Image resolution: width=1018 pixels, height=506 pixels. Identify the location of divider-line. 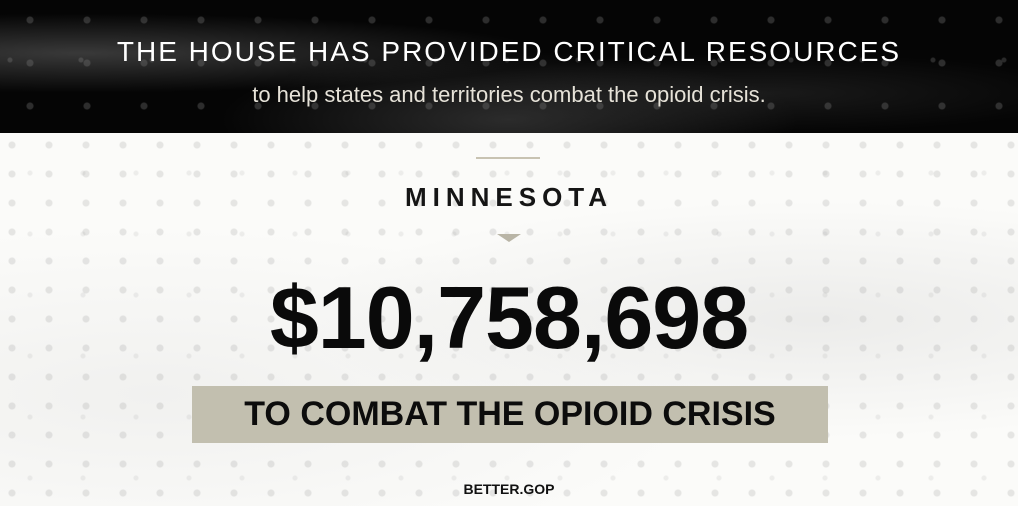
(508, 158).